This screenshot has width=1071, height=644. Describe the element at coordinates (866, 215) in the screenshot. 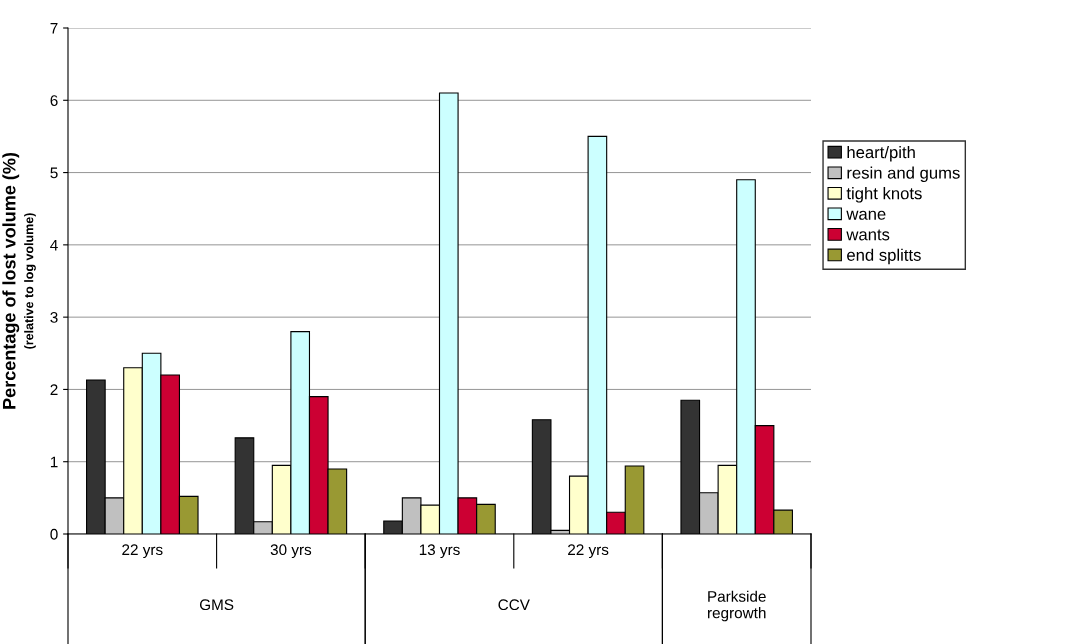

I see `legend-label: wane` at that location.